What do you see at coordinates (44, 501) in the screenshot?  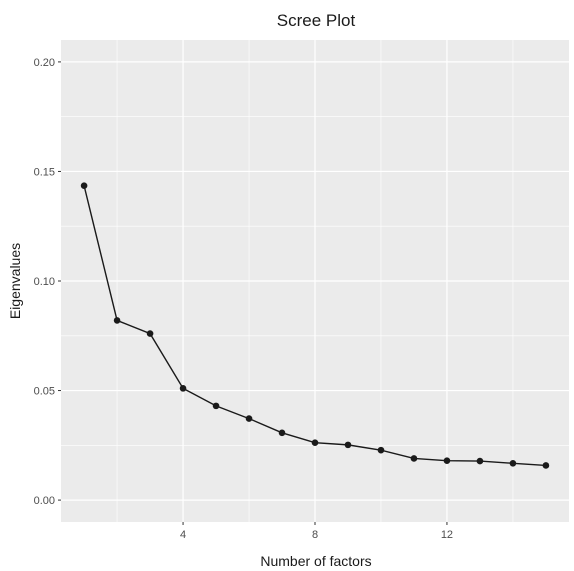 I see `y-tick-label: 0.00` at bounding box center [44, 501].